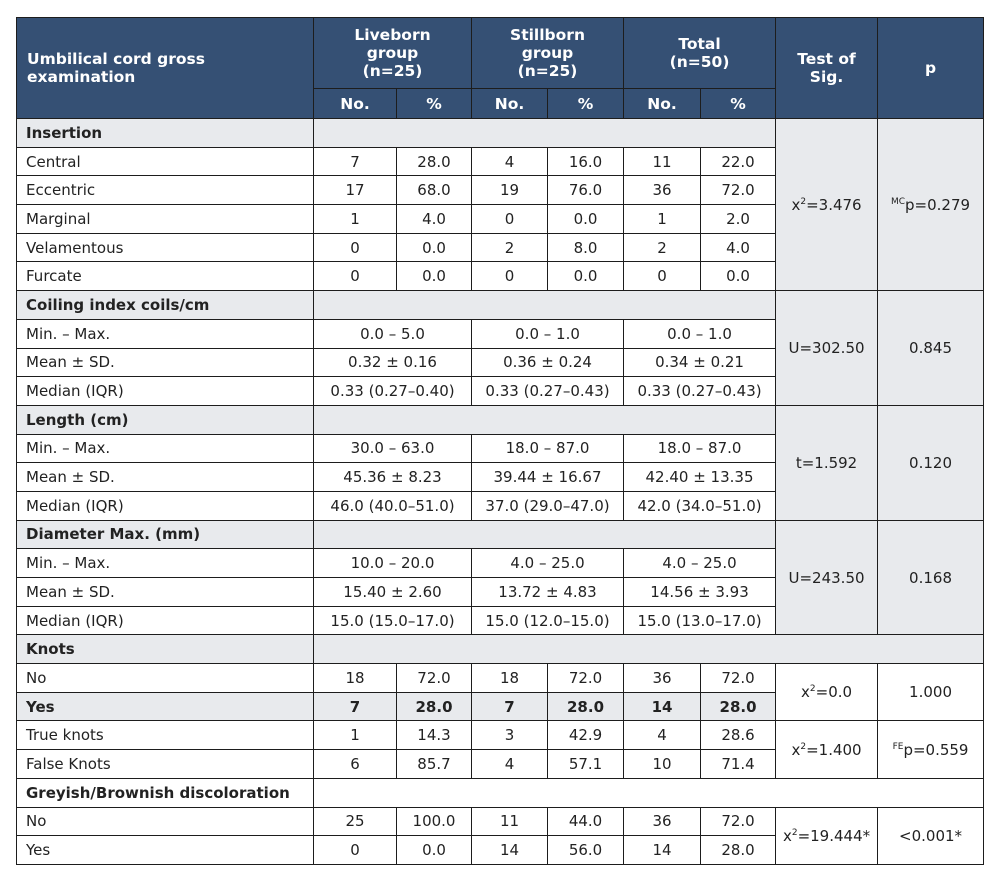 The height and width of the screenshot is (883, 1000). I want to click on cell: 25, so click(355, 821).